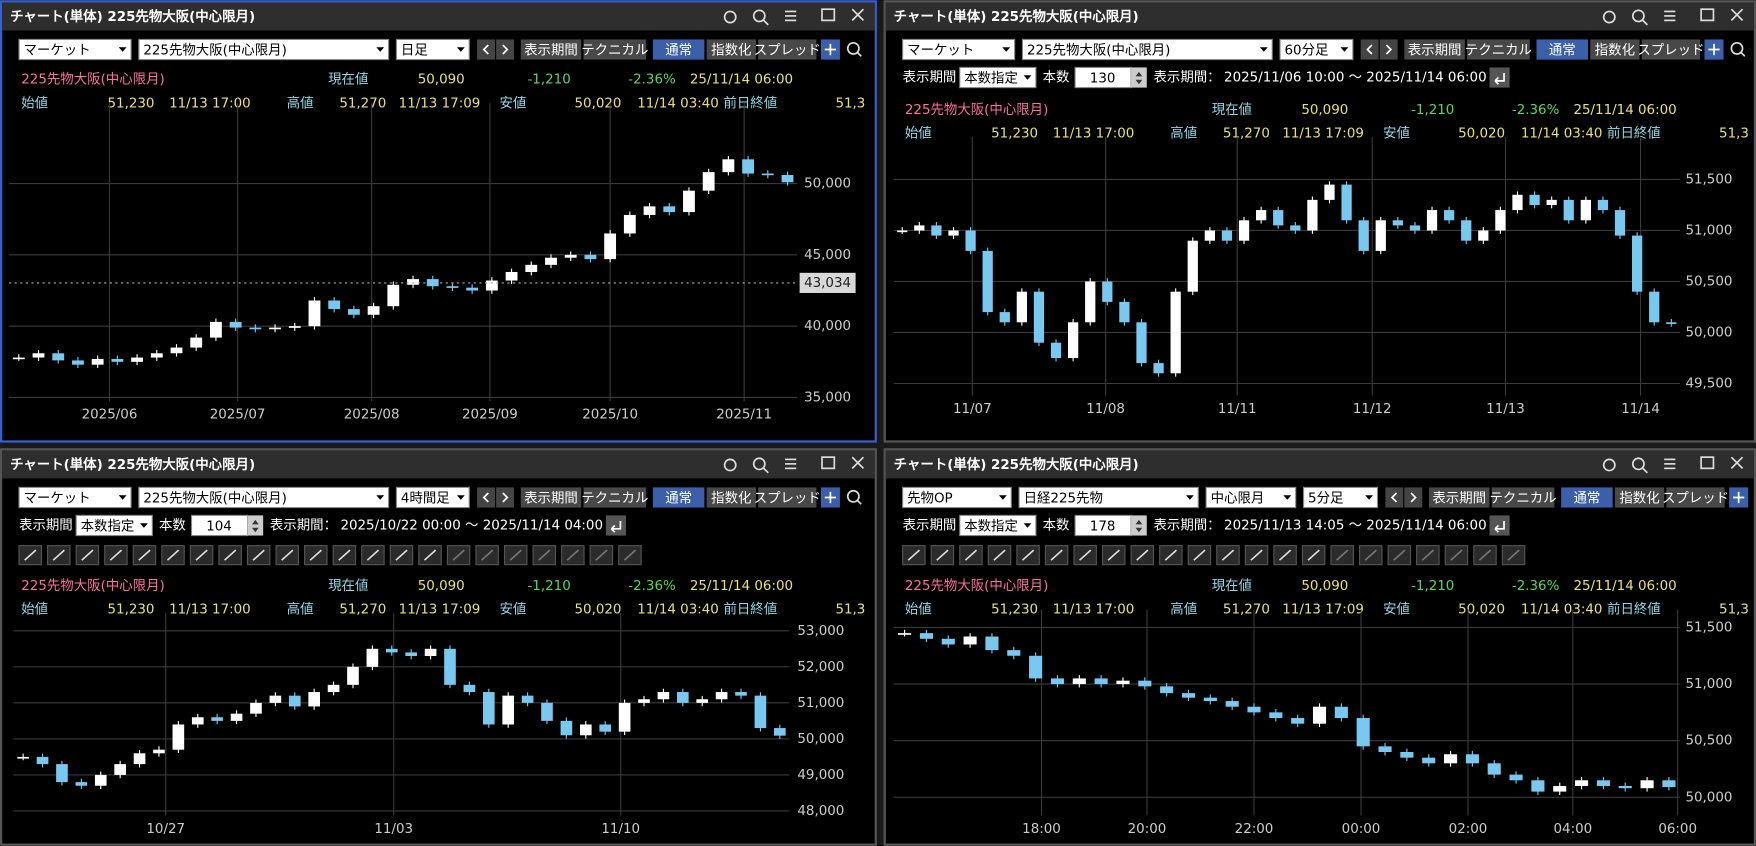  What do you see at coordinates (1536, 110) in the screenshot?
I see `quote-field: -2.36%` at bounding box center [1536, 110].